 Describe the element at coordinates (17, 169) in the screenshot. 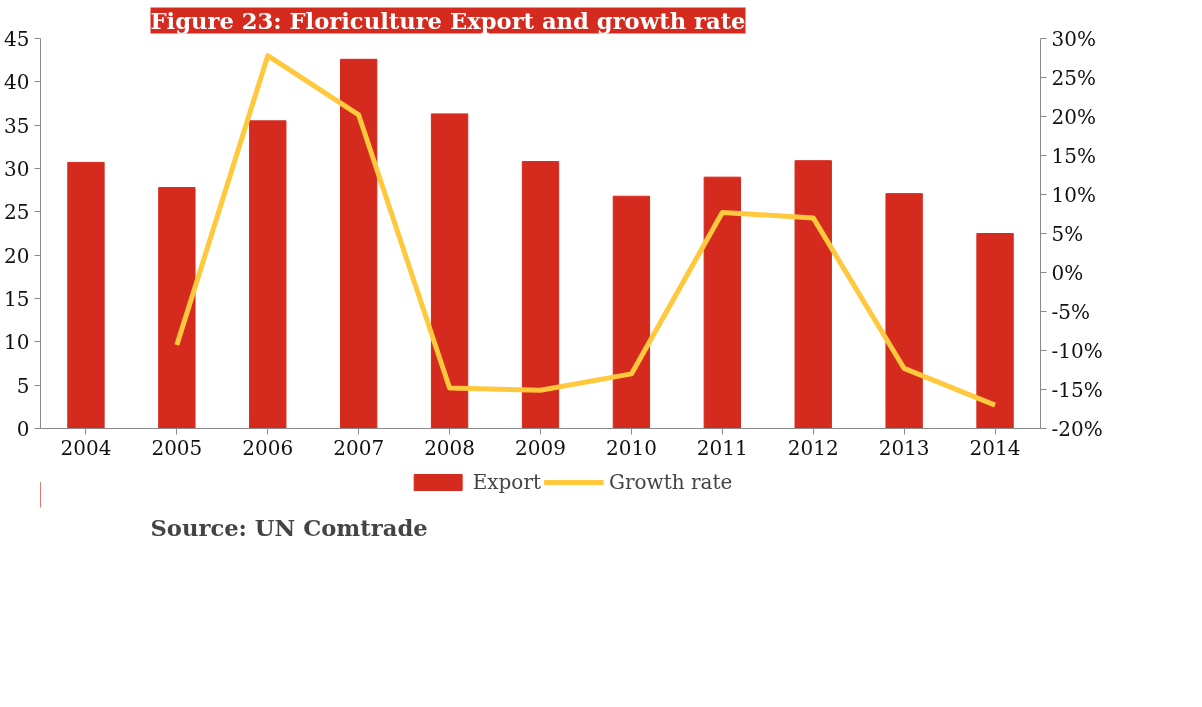

I see `y-tick-label: 30` at that location.